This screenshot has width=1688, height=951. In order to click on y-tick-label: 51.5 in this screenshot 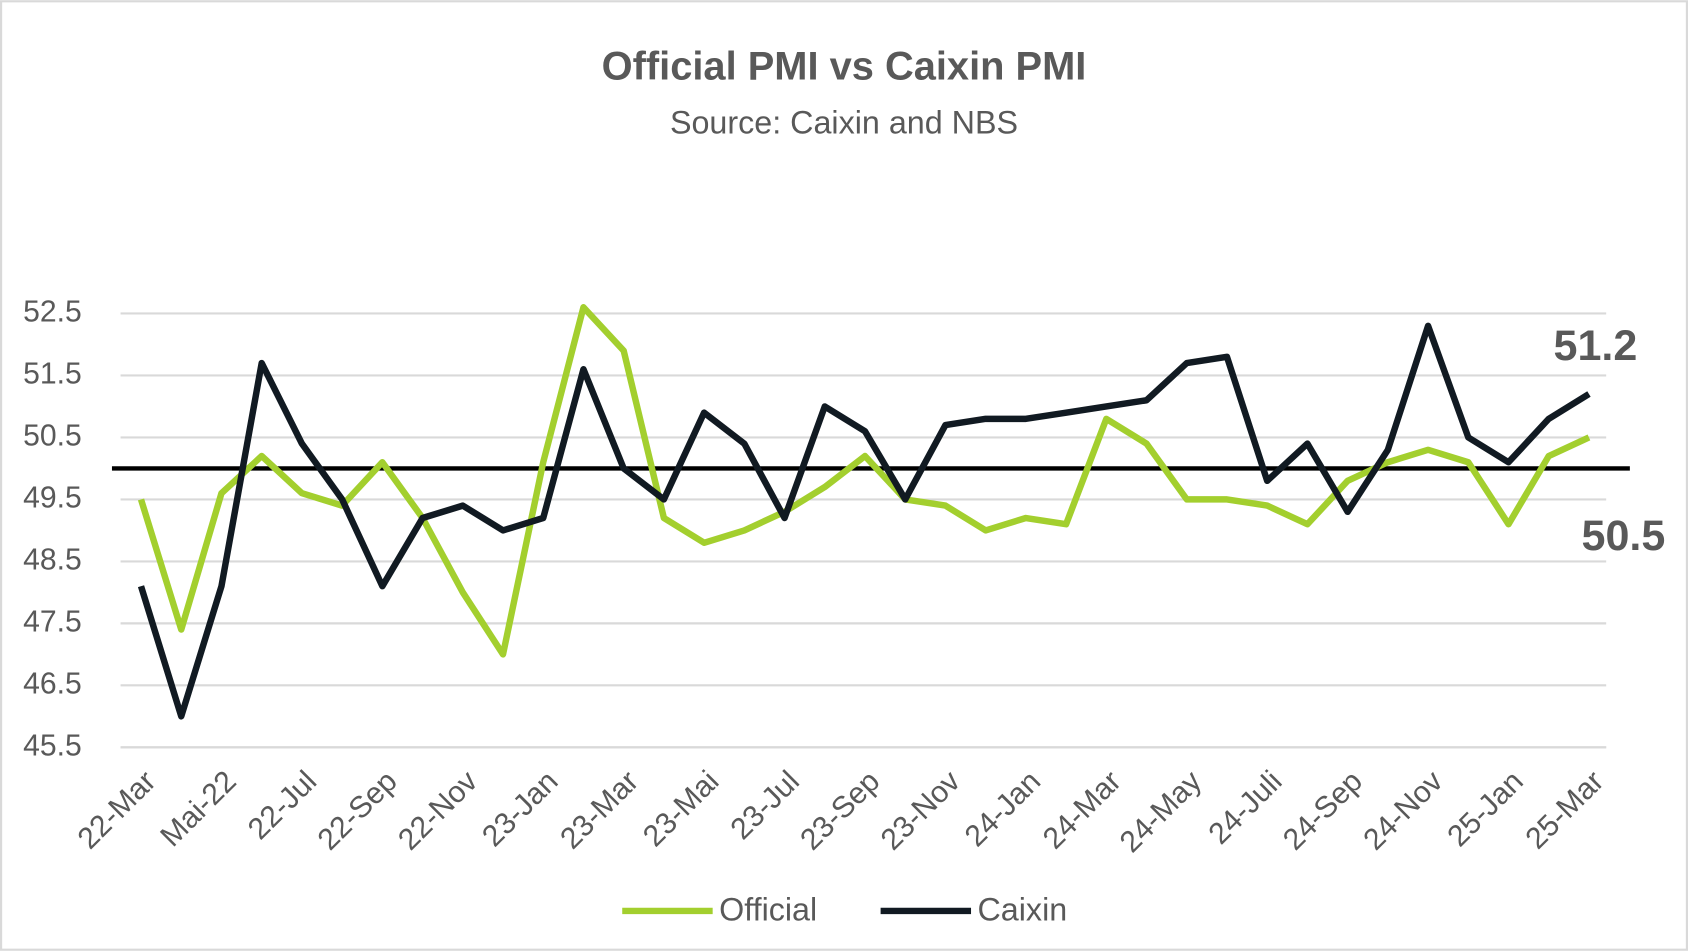, I will do `click(52, 373)`.